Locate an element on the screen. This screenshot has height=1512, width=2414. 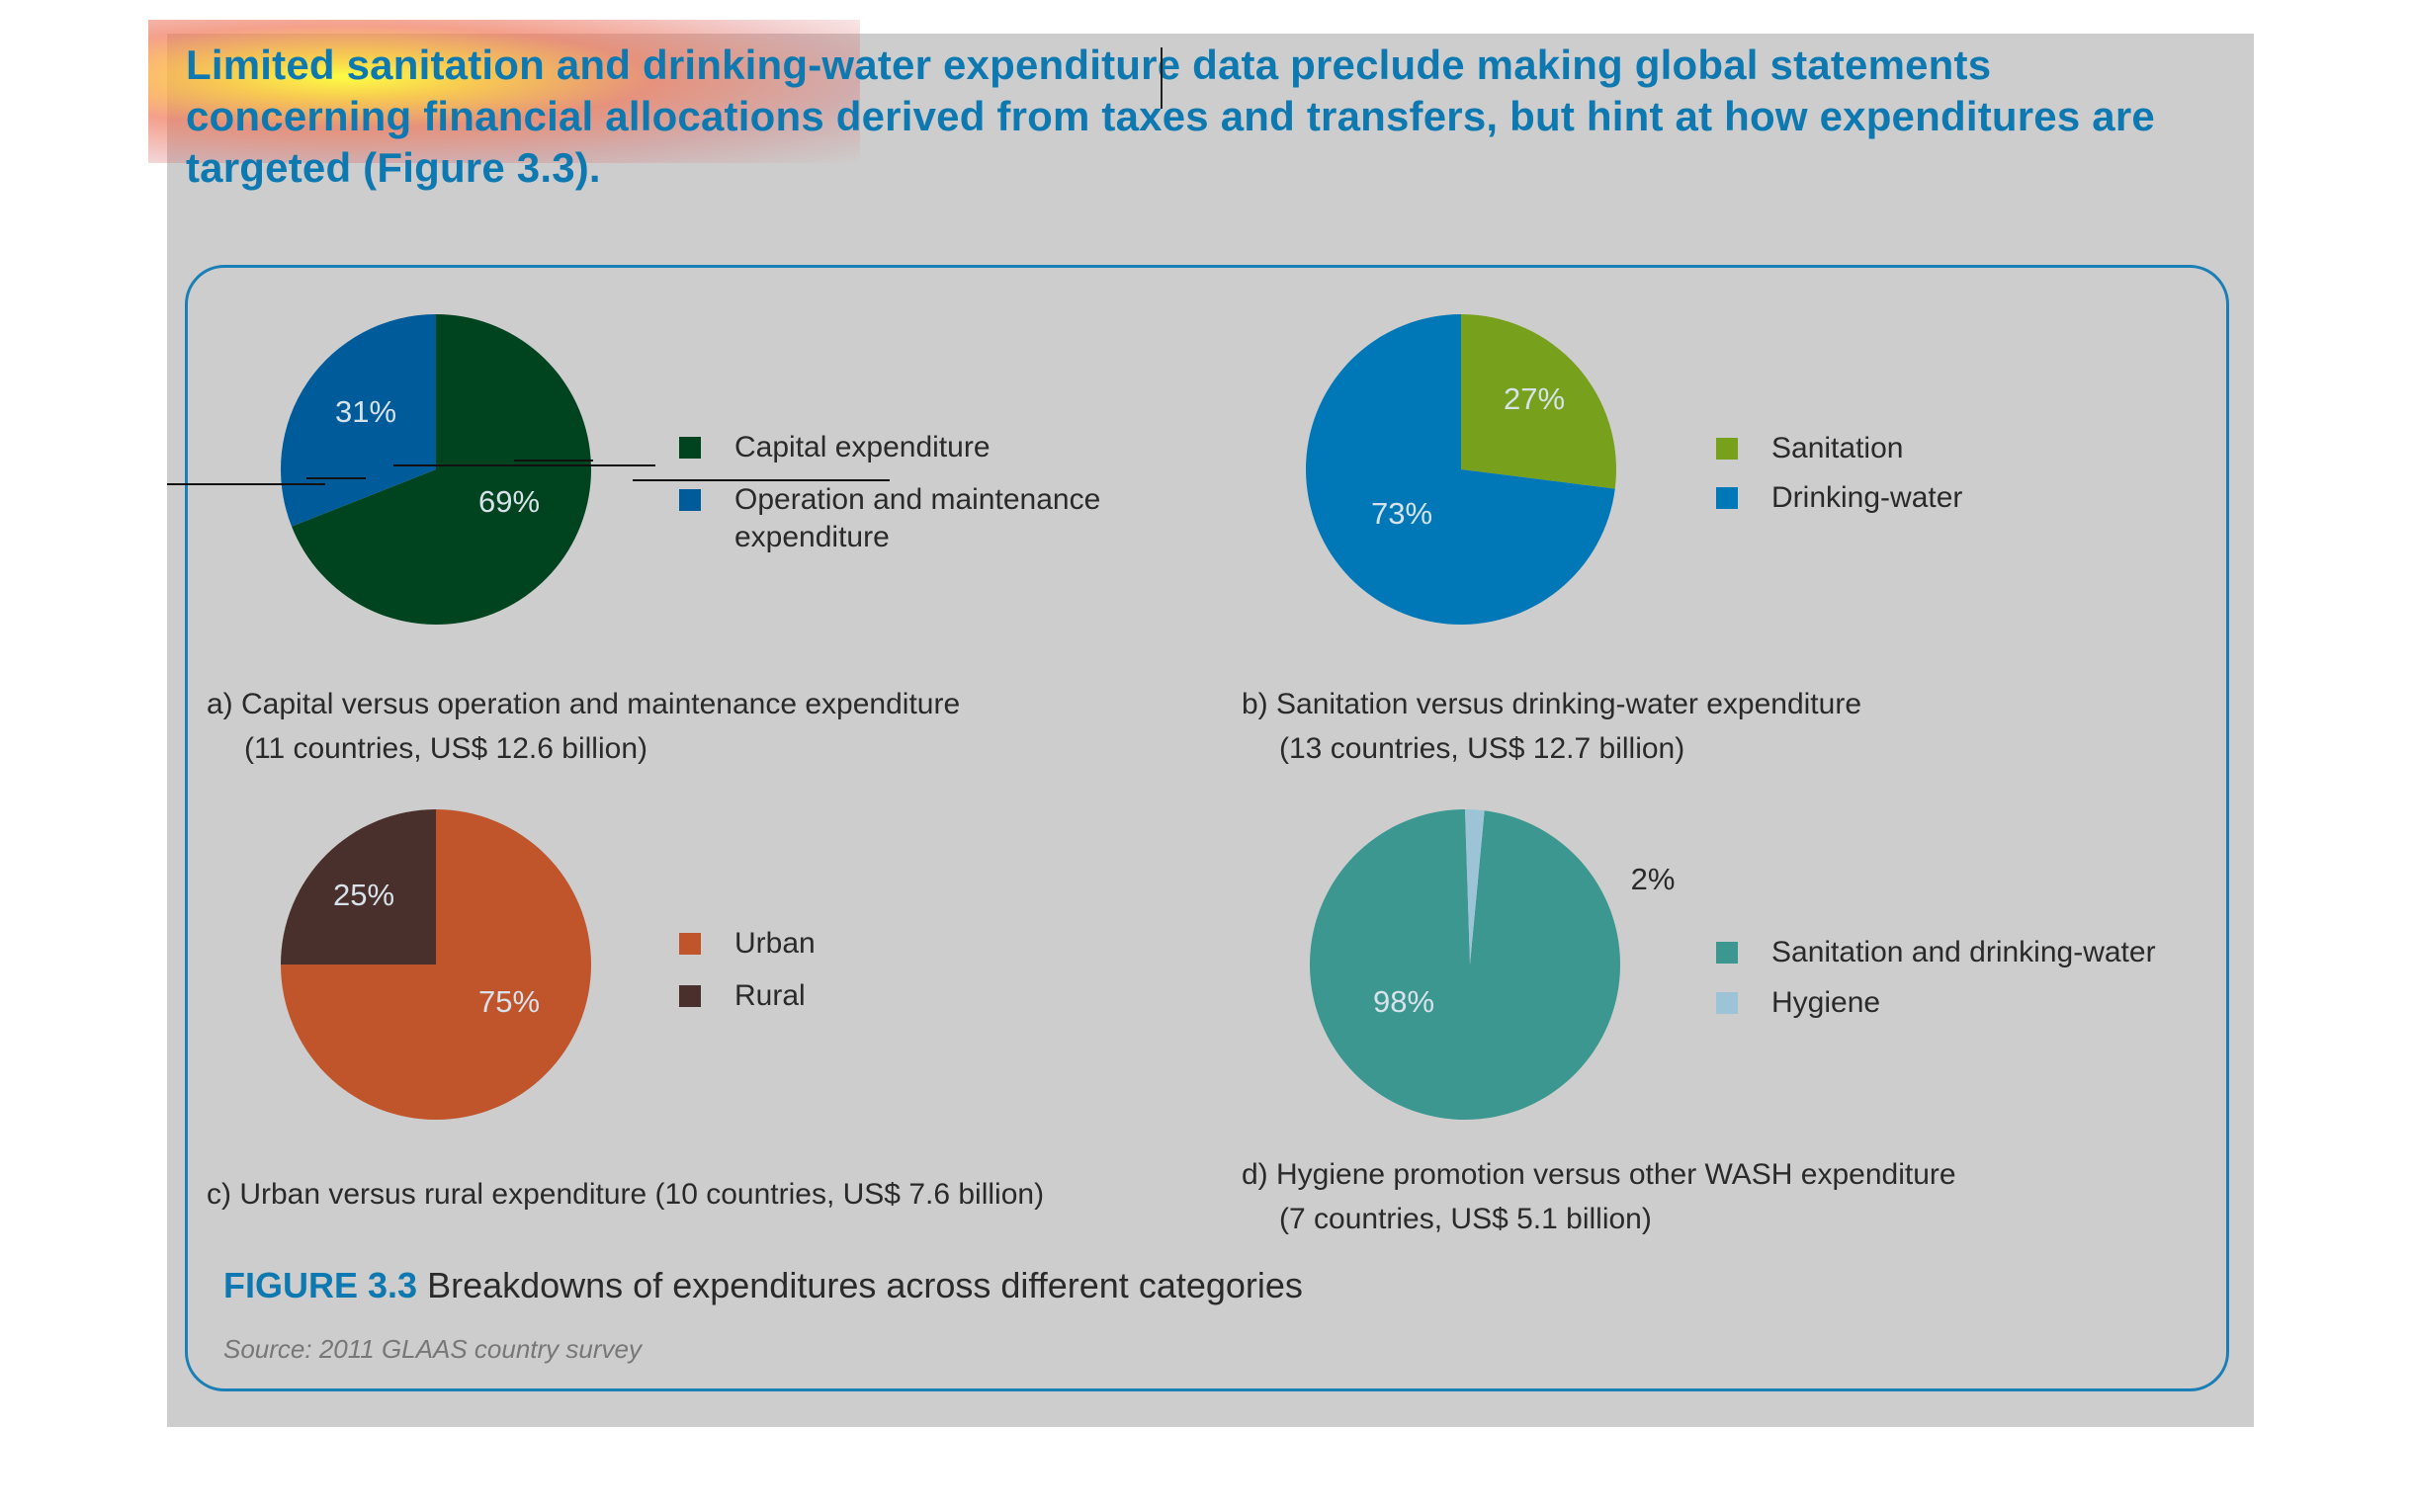
legend-label: Drinking-water is located at coordinates (1867, 497).